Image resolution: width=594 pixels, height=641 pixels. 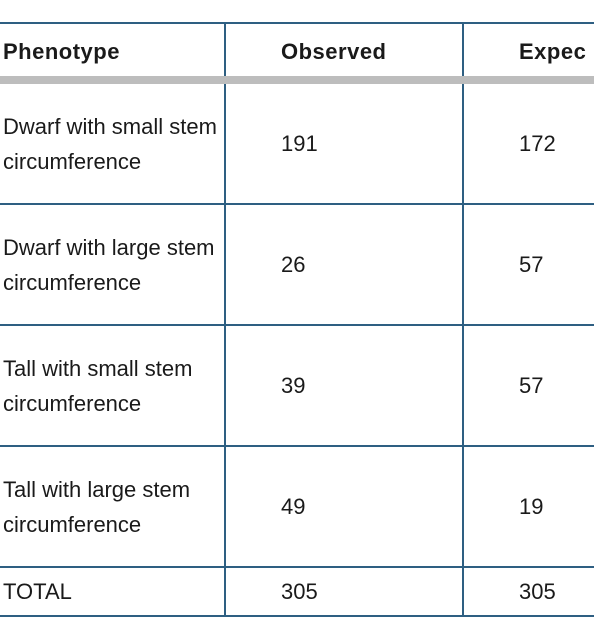 I want to click on observed-cell: 191, so click(x=344, y=142).